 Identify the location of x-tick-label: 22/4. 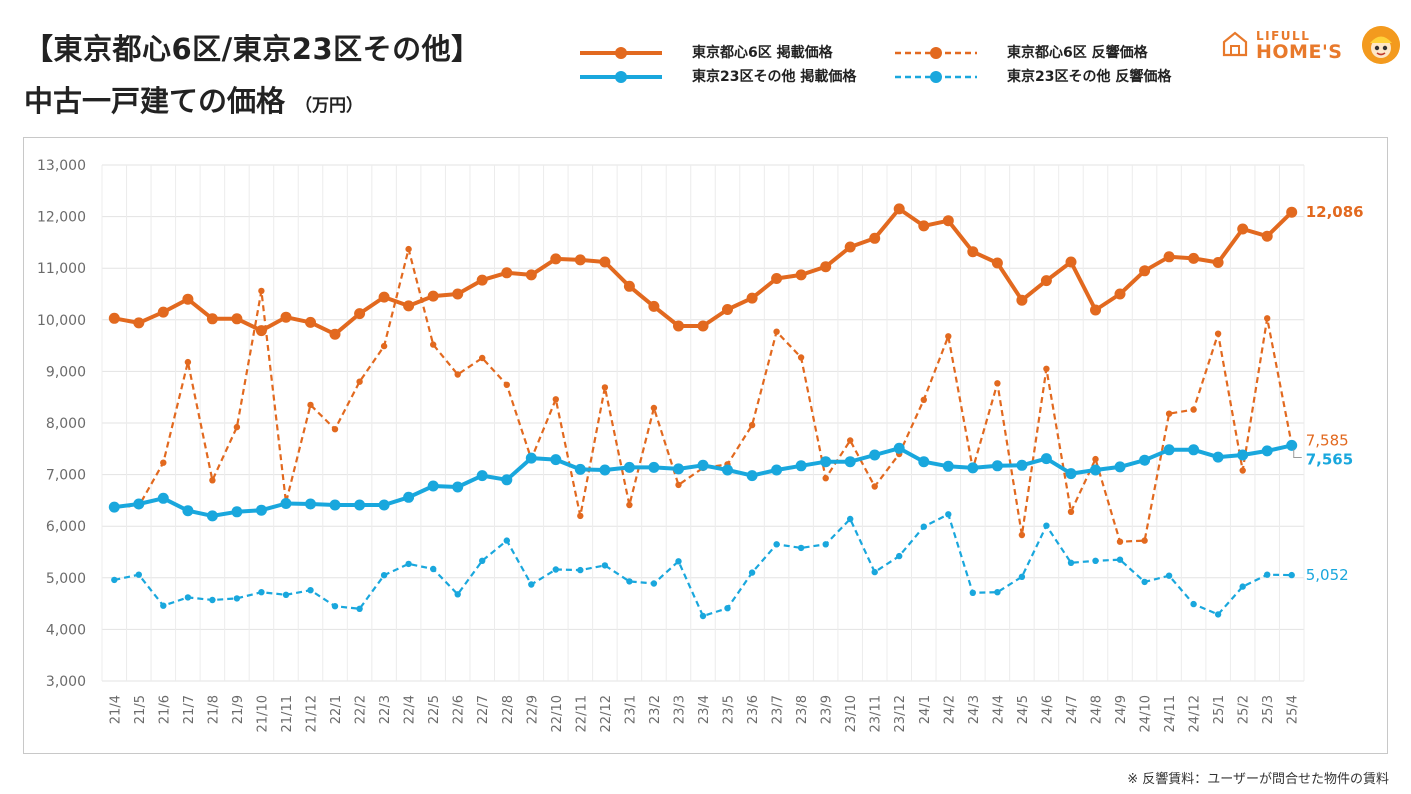
(410, 709).